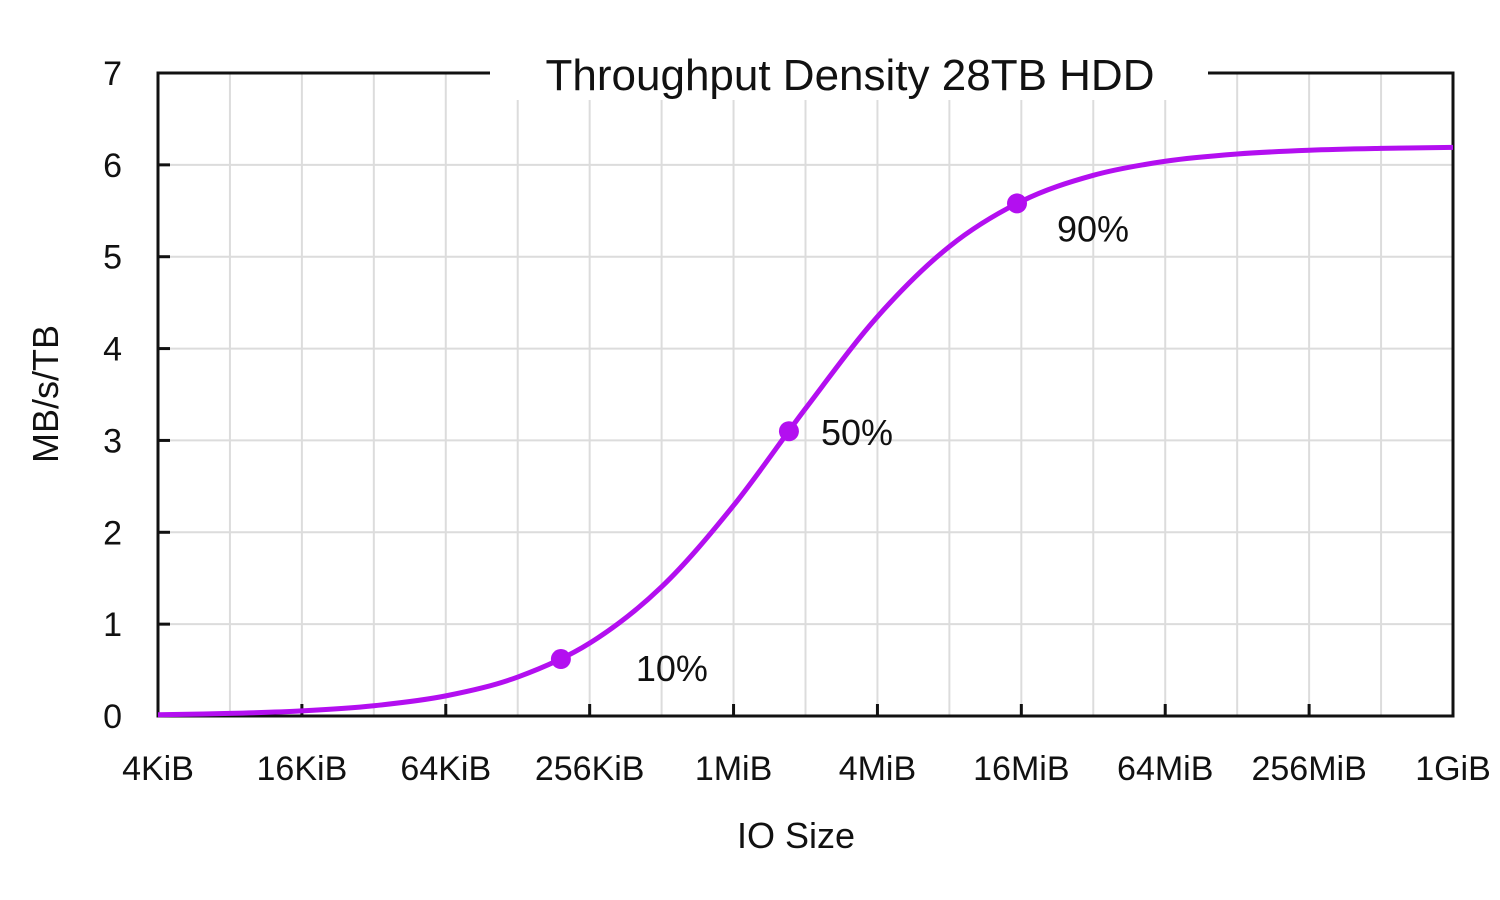 Image resolution: width=1500 pixels, height=900 pixels. I want to click on marker-label: 50%, so click(857, 432).